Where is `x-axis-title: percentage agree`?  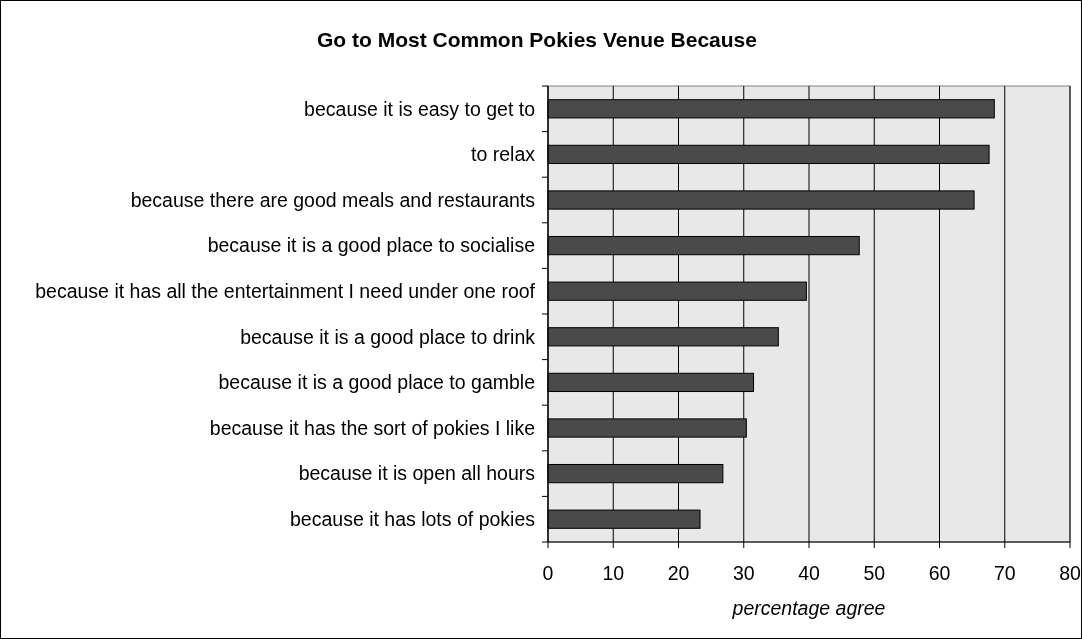 x-axis-title: percentage agree is located at coordinates (808, 608).